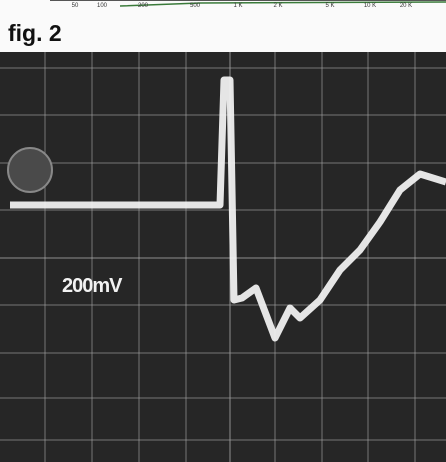 The height and width of the screenshot is (462, 446). I want to click on axis-tick-label: 50, so click(75, 6).